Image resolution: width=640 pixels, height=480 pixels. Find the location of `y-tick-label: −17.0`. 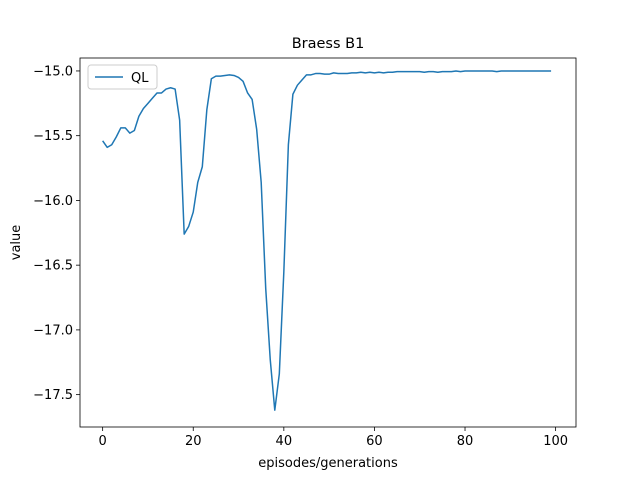

y-tick-label: −17.0 is located at coordinates (53, 330).